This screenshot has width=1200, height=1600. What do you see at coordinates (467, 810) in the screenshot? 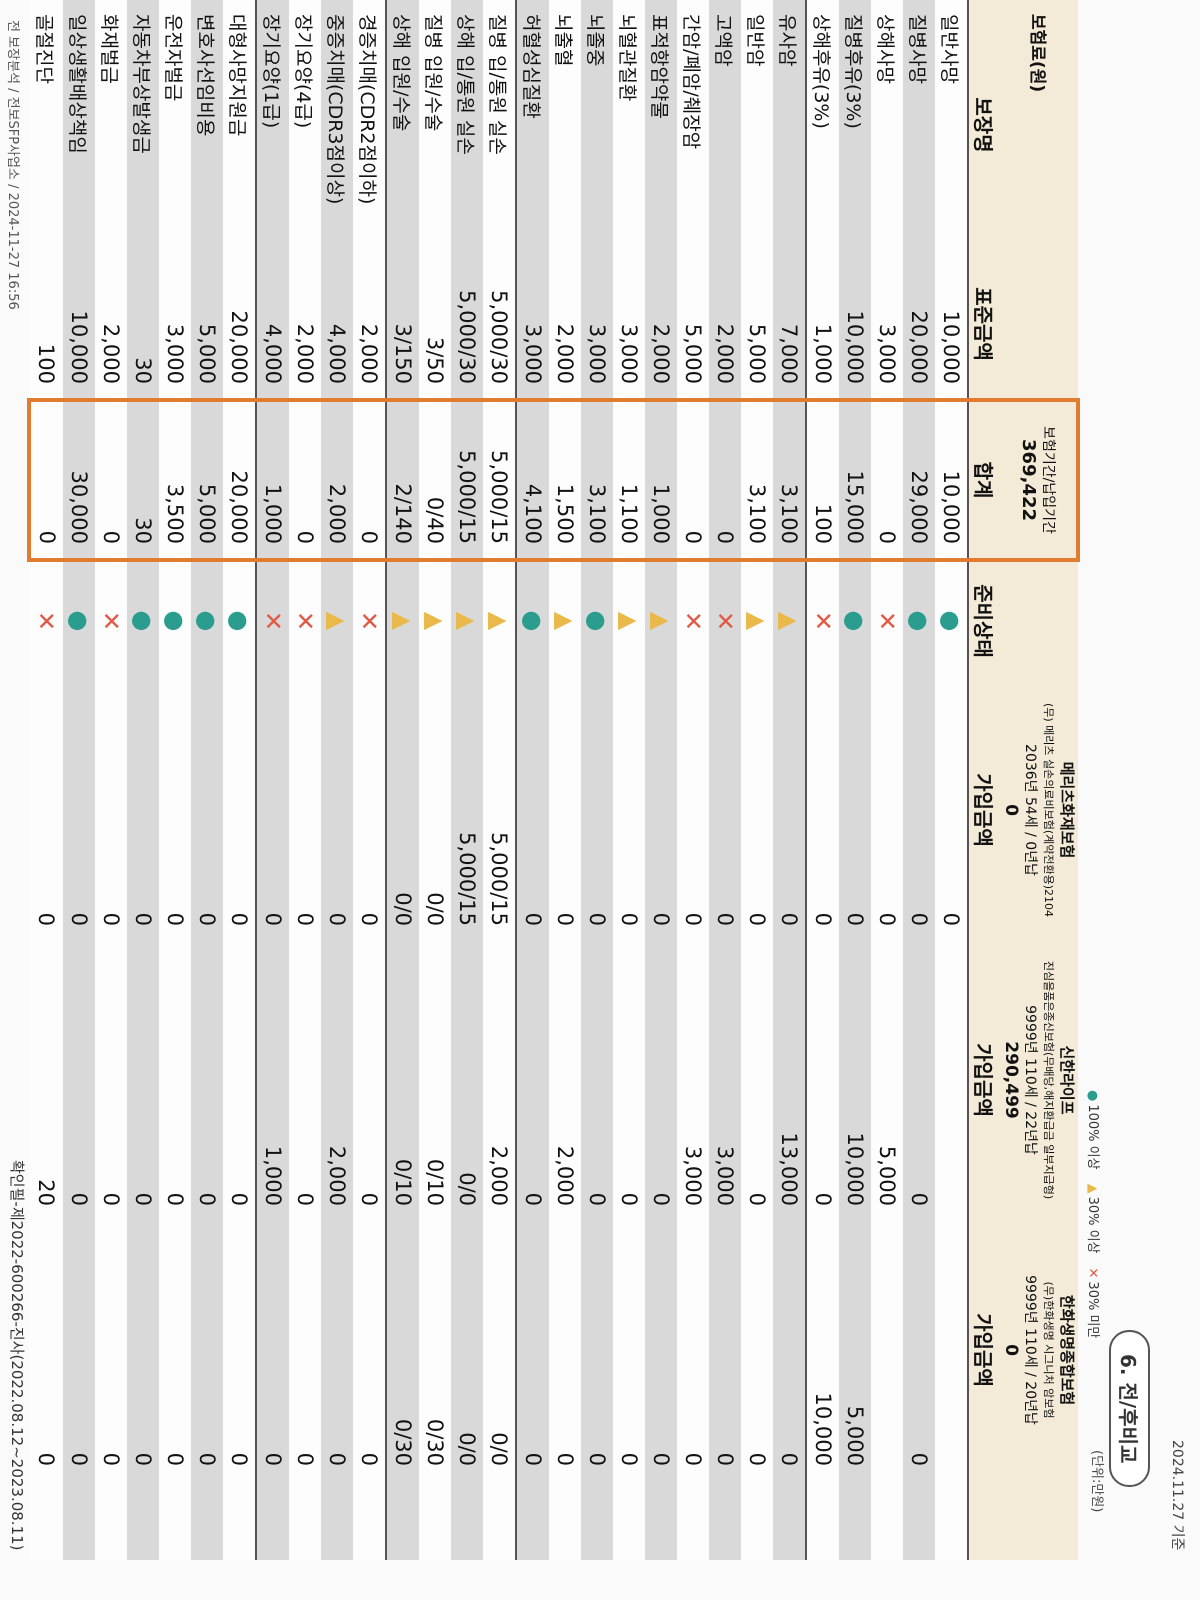
I see `product-amount: 5,000/15` at bounding box center [467, 810].